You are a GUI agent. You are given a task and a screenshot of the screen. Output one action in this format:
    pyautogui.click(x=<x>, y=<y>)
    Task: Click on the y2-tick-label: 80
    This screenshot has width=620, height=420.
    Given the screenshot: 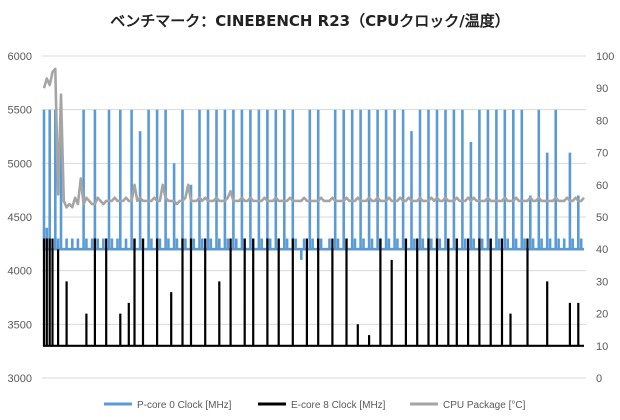 What is the action you would take?
    pyautogui.click(x=602, y=121)
    